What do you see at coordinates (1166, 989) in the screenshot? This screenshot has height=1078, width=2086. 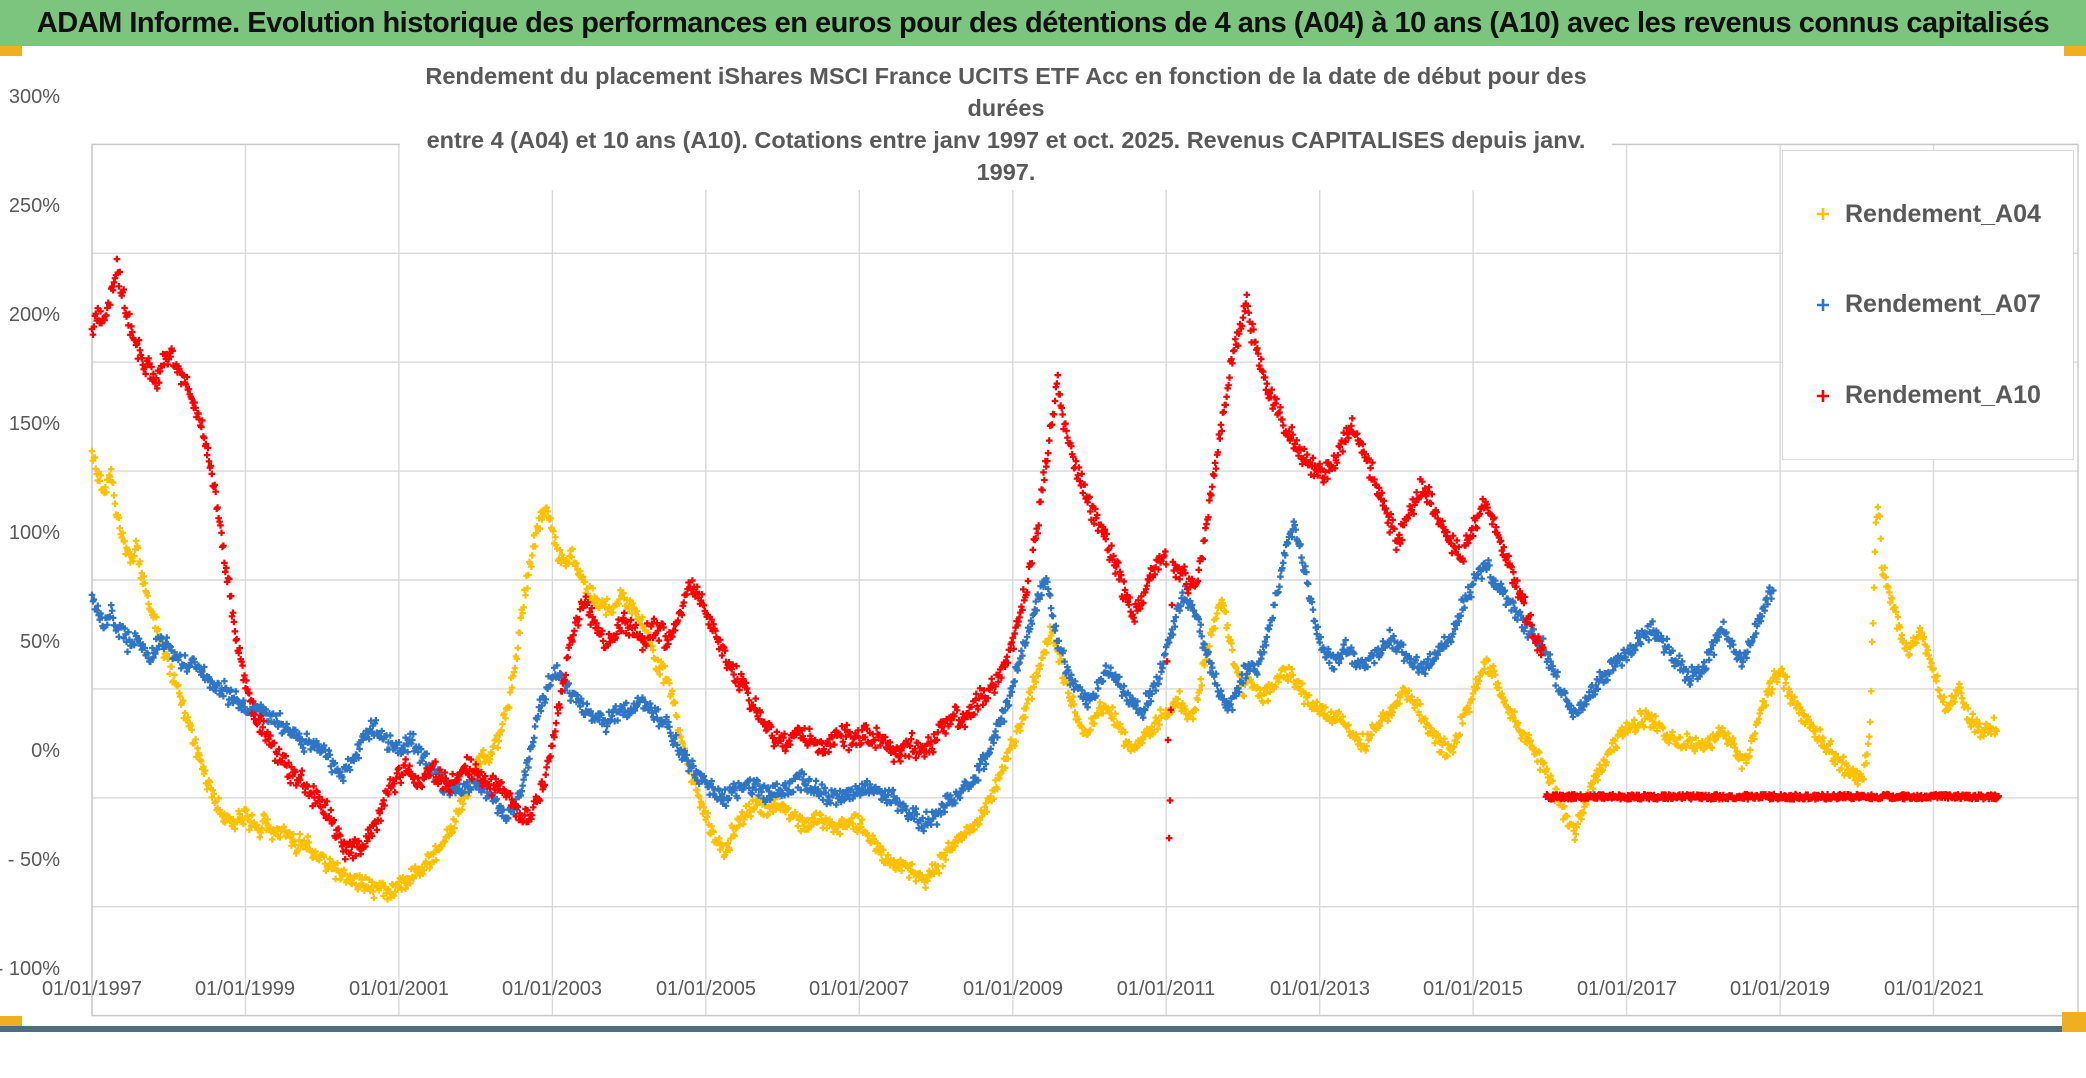 I see `x-axis-tick-label: 01/01/2011` at bounding box center [1166, 989].